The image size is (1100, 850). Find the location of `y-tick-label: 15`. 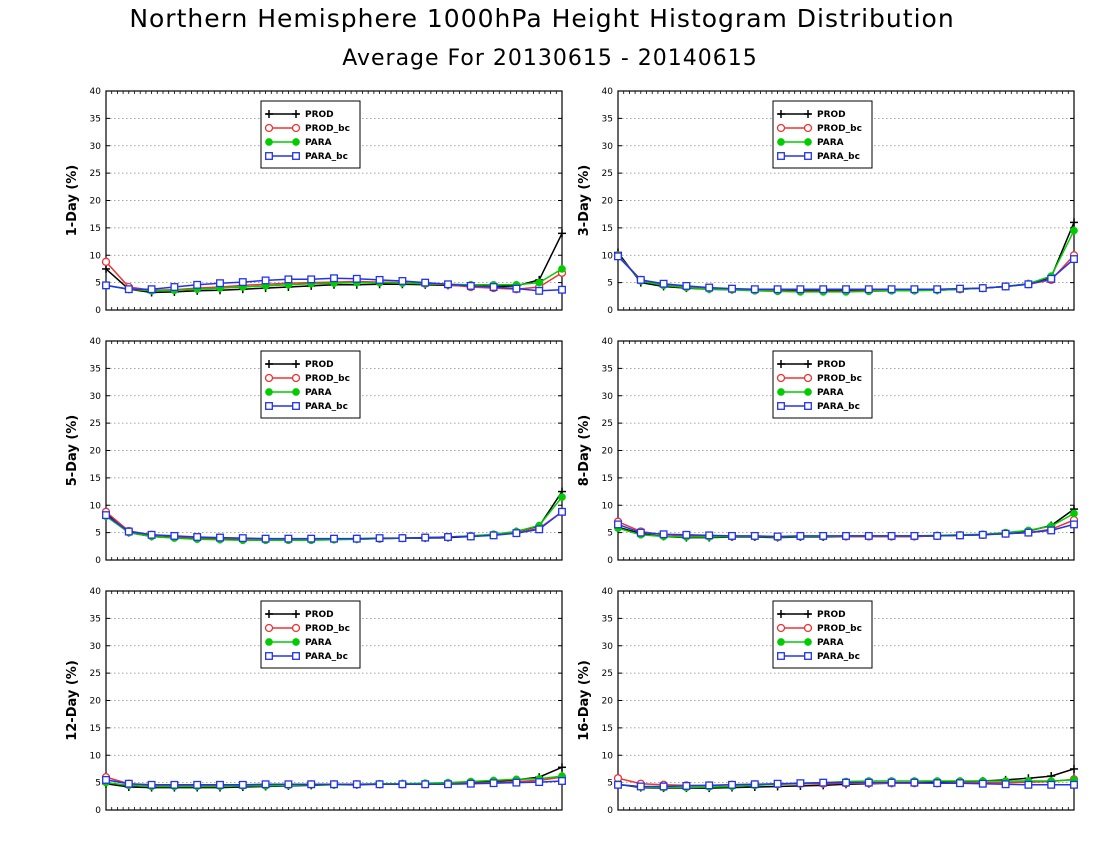

y-tick-label: 15 is located at coordinates (95, 229).